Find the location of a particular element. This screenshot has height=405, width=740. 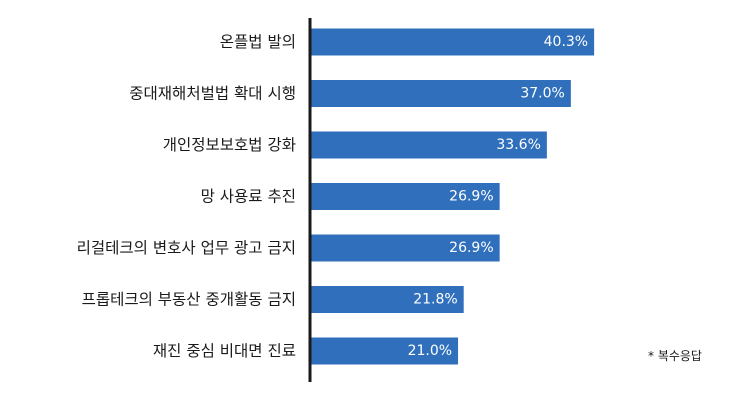

category-label: 망 사용료 추진 is located at coordinates (248, 197).